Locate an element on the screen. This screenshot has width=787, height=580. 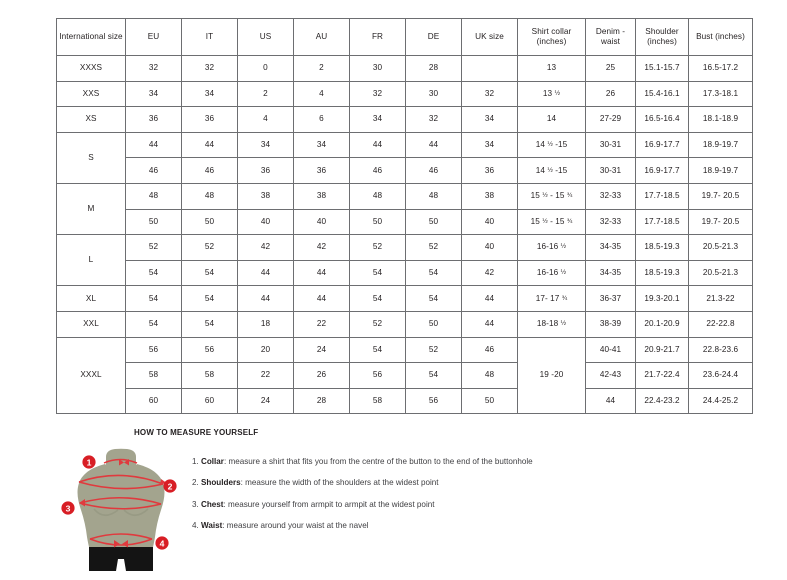
cell-us: 36 is located at coordinates (265, 170).